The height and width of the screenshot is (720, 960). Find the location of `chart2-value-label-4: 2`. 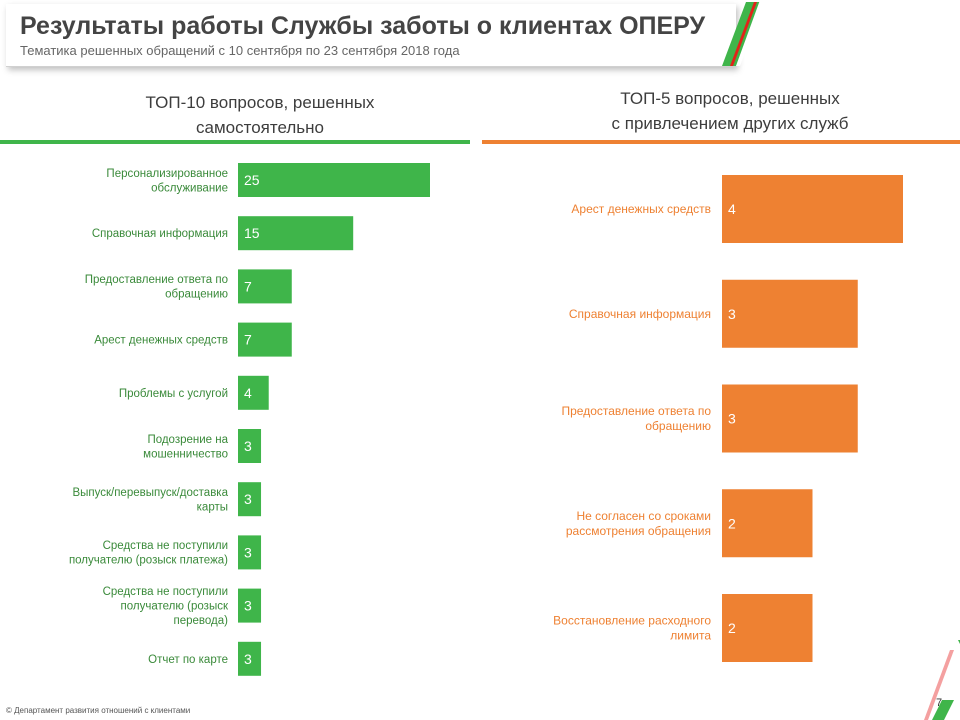

chart2-value-label-4: 2 is located at coordinates (732, 523).